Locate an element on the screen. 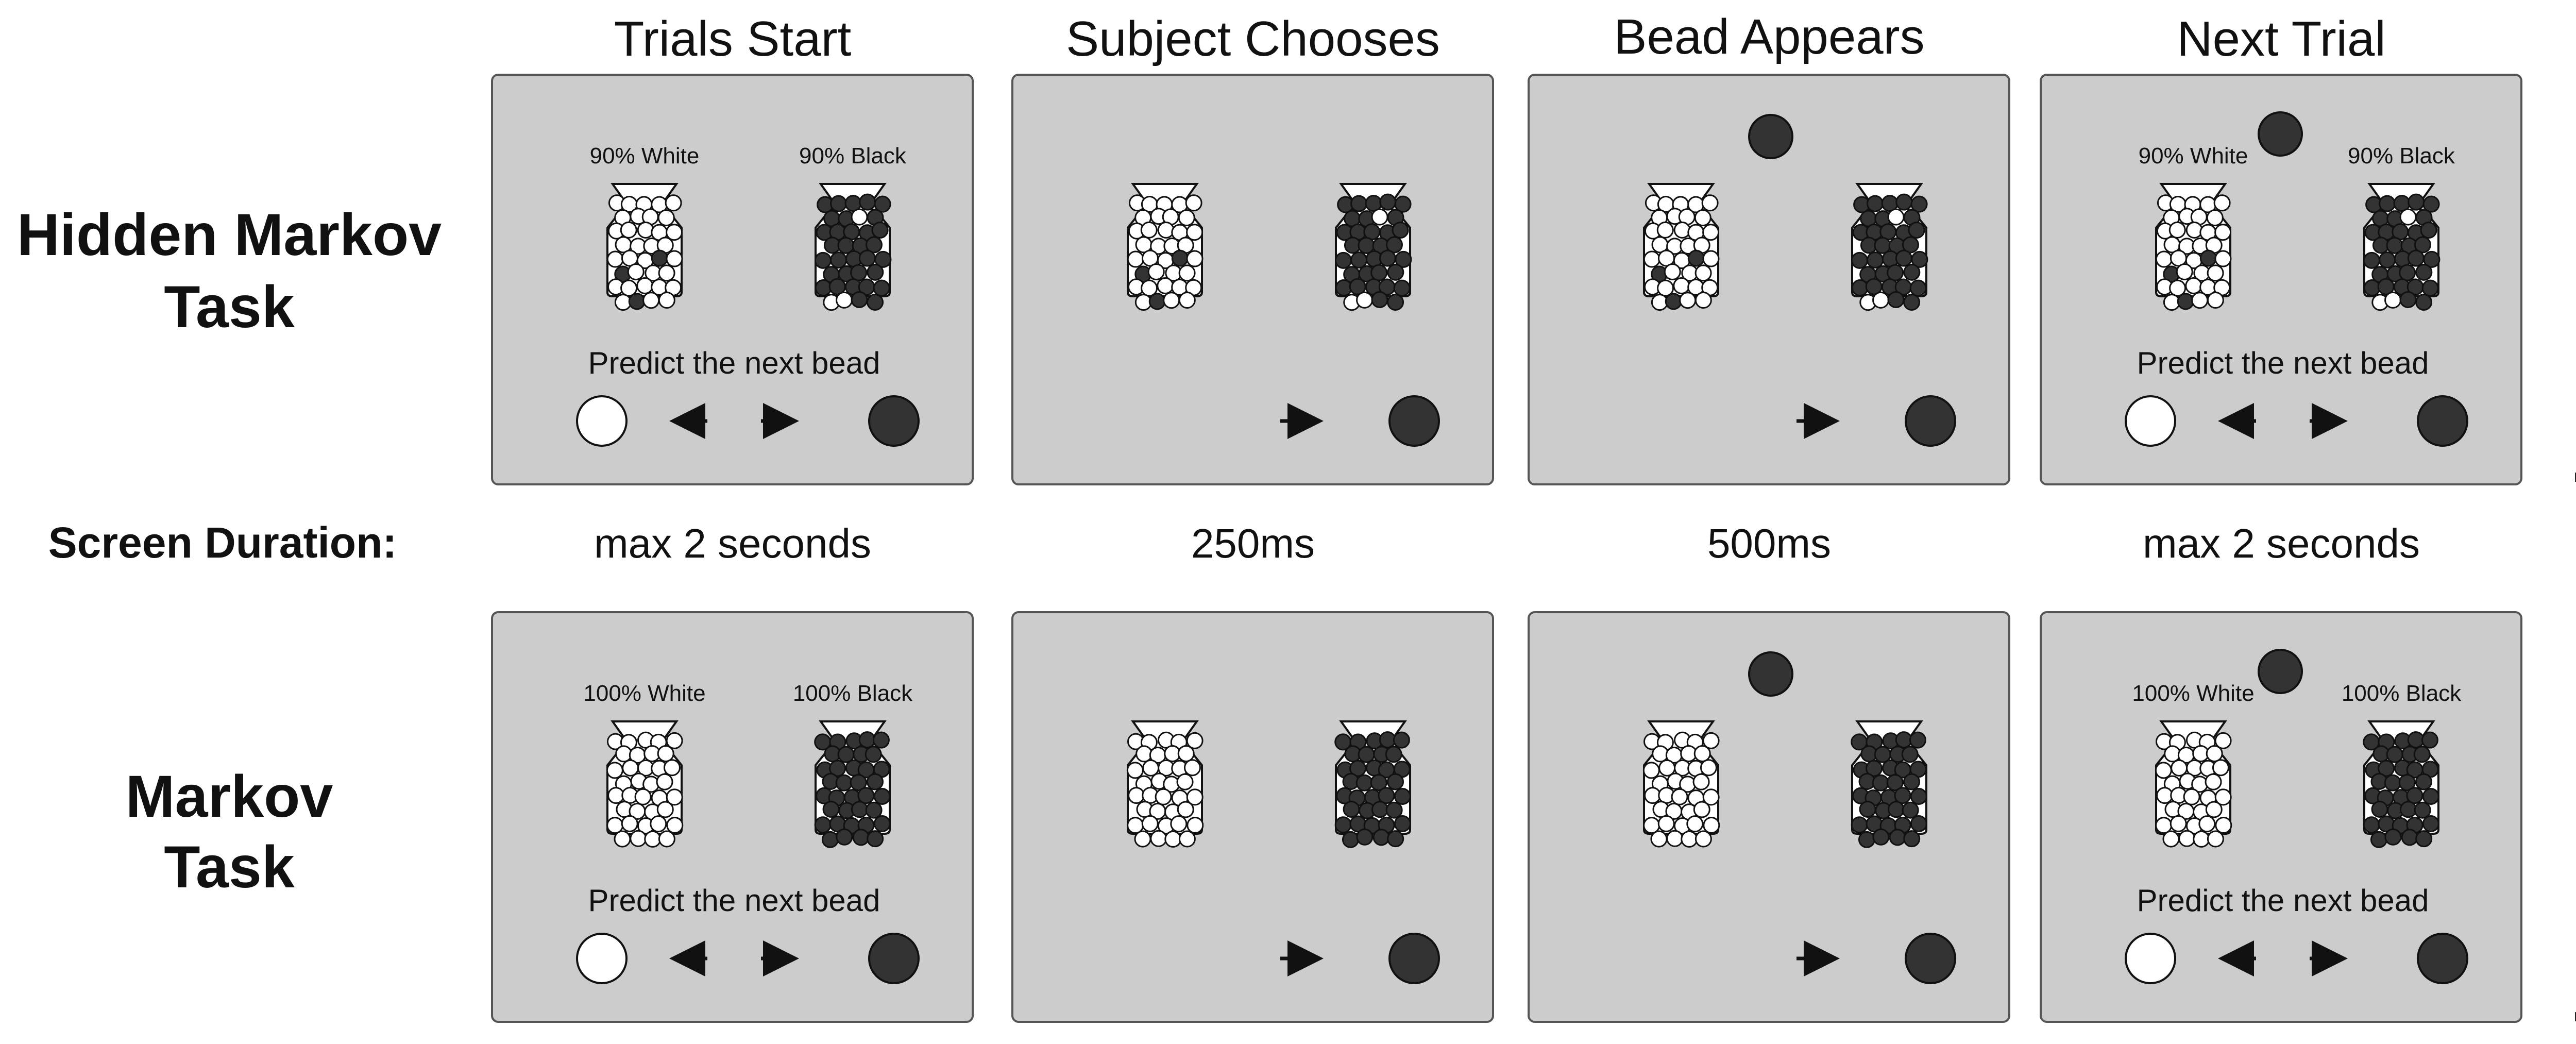 This screenshot has width=2576, height=1044. column-title-subject-chooses: Subject Chooses is located at coordinates (1253, 38).